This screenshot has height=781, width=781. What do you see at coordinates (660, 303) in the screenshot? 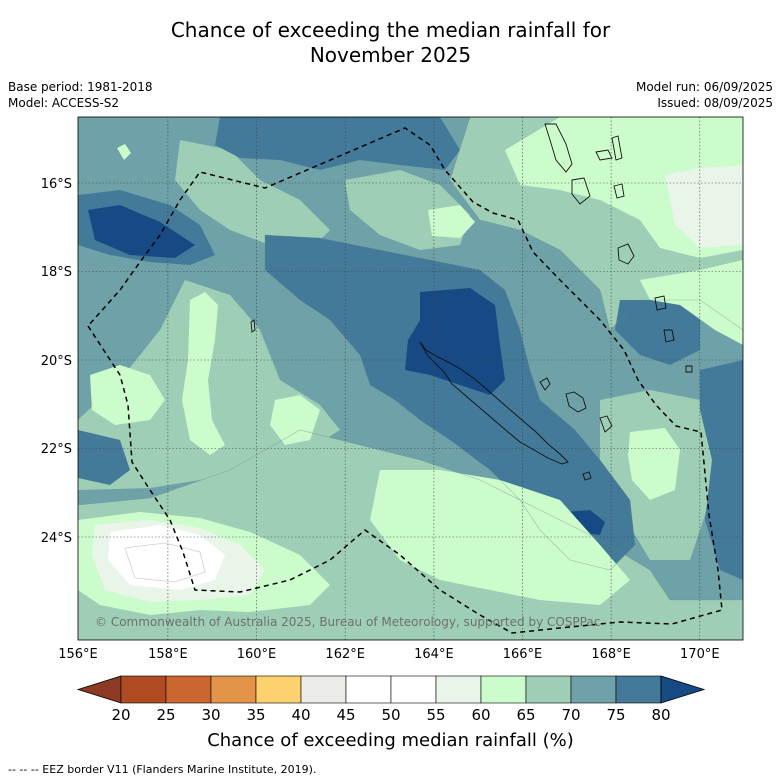
I see `matthew-island` at bounding box center [660, 303].